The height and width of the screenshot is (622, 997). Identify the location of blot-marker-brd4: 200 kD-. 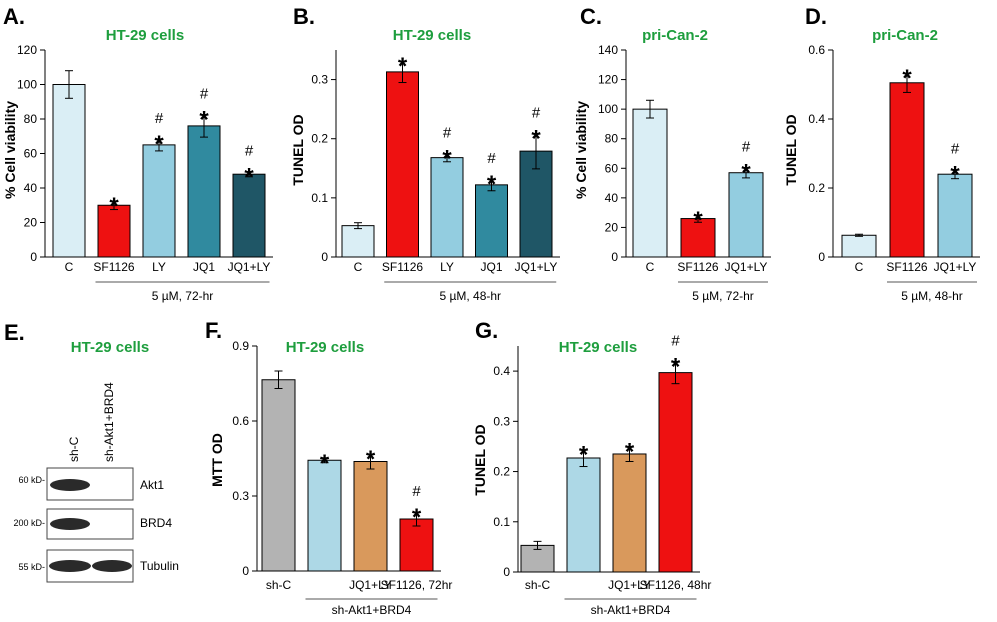
(29, 523).